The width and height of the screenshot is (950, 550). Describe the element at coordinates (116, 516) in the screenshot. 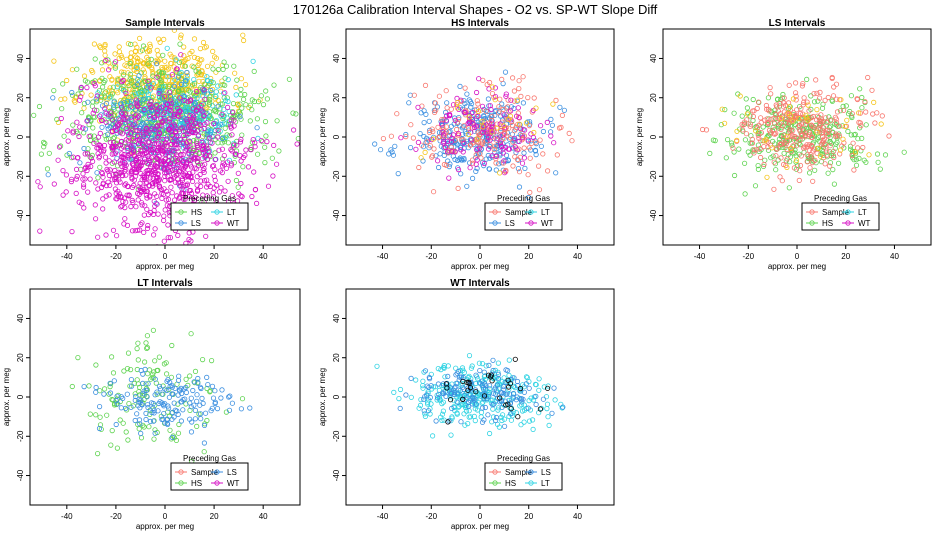

I see `x-tick-label: -20` at that location.